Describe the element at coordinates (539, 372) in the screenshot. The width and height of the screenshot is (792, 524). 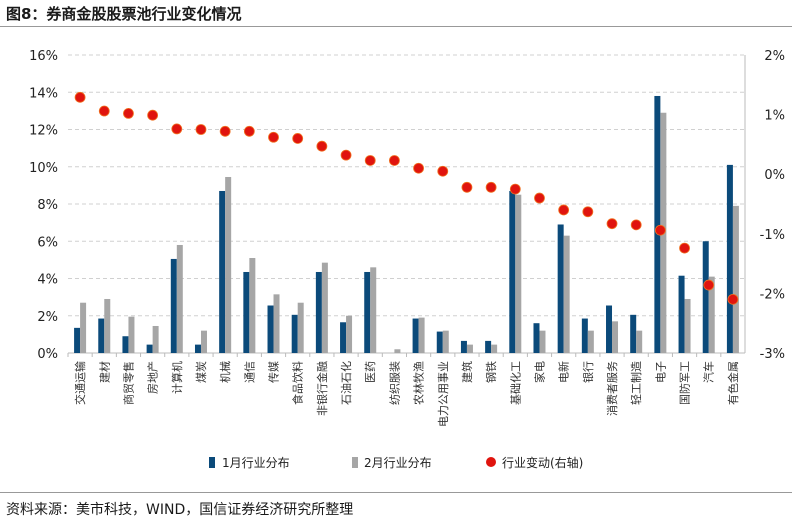
I see `x-tick-label: 家电` at that location.